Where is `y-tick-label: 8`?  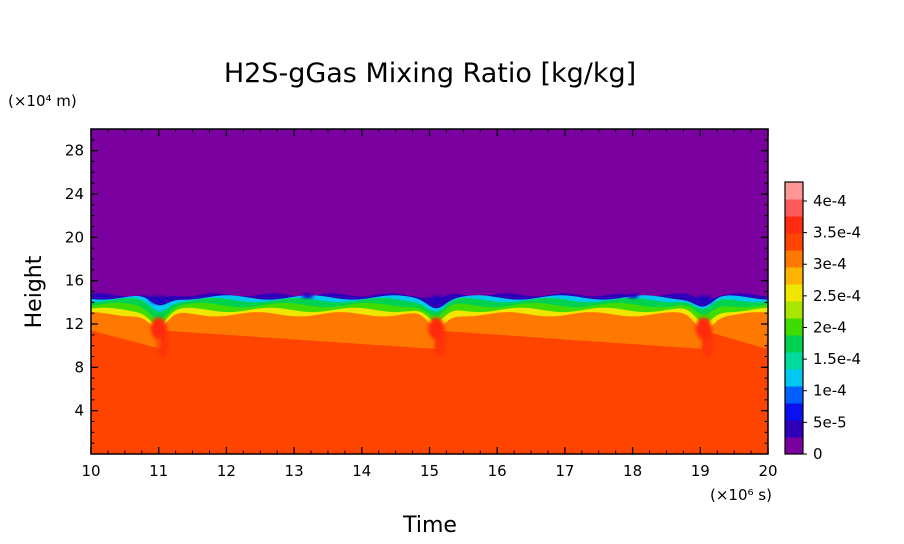 y-tick-label: 8 is located at coordinates (79, 367).